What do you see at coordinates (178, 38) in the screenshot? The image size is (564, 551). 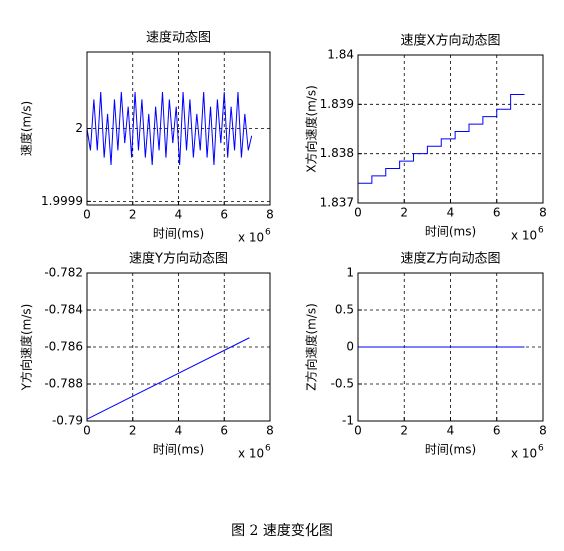 I see `chart-title: 速度动态图` at bounding box center [178, 38].